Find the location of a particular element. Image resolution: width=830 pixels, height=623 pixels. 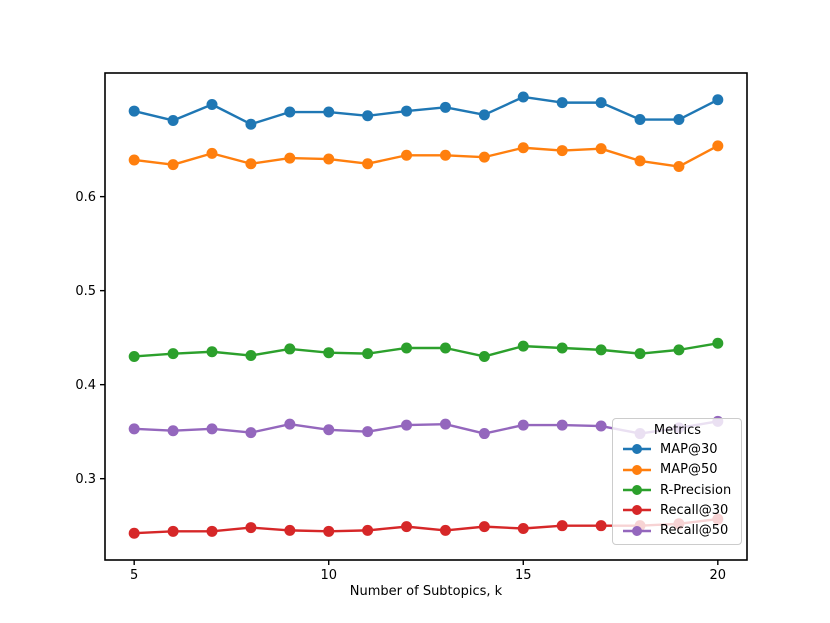

x-axis-label: Number of Subtopics, k is located at coordinates (426, 591).